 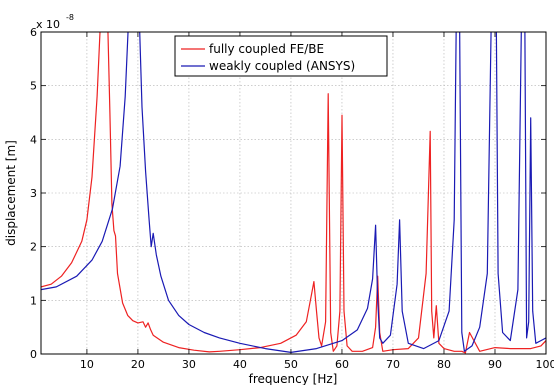 What do you see at coordinates (240, 364) in the screenshot?
I see `x-tick-label: 40` at bounding box center [240, 364].